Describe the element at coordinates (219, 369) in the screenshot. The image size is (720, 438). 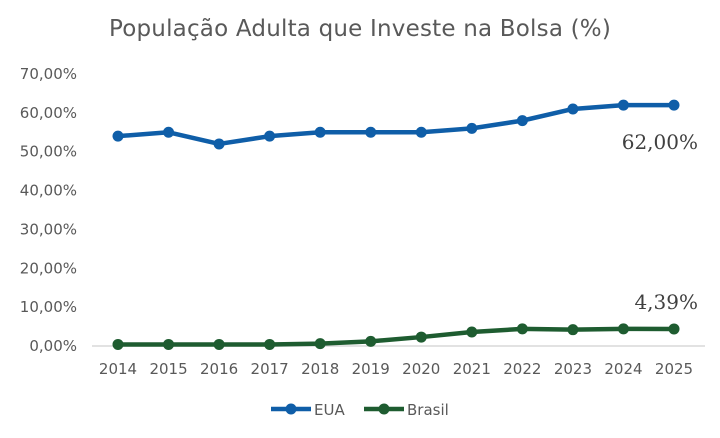
I see `x-tick-label: 2016` at that location.